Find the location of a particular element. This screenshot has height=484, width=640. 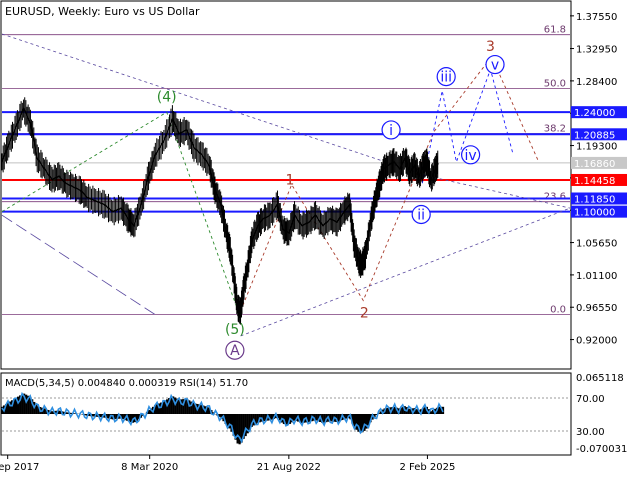

x-tick-label: 2 Feb 2025 is located at coordinates (427, 467).